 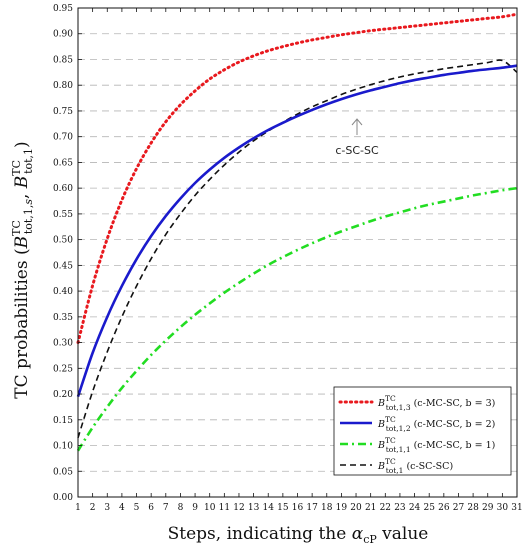 What do you see at coordinates (357, 137) in the screenshot?
I see `annotation-c-sc-sc: c-SC-SC` at bounding box center [357, 137].